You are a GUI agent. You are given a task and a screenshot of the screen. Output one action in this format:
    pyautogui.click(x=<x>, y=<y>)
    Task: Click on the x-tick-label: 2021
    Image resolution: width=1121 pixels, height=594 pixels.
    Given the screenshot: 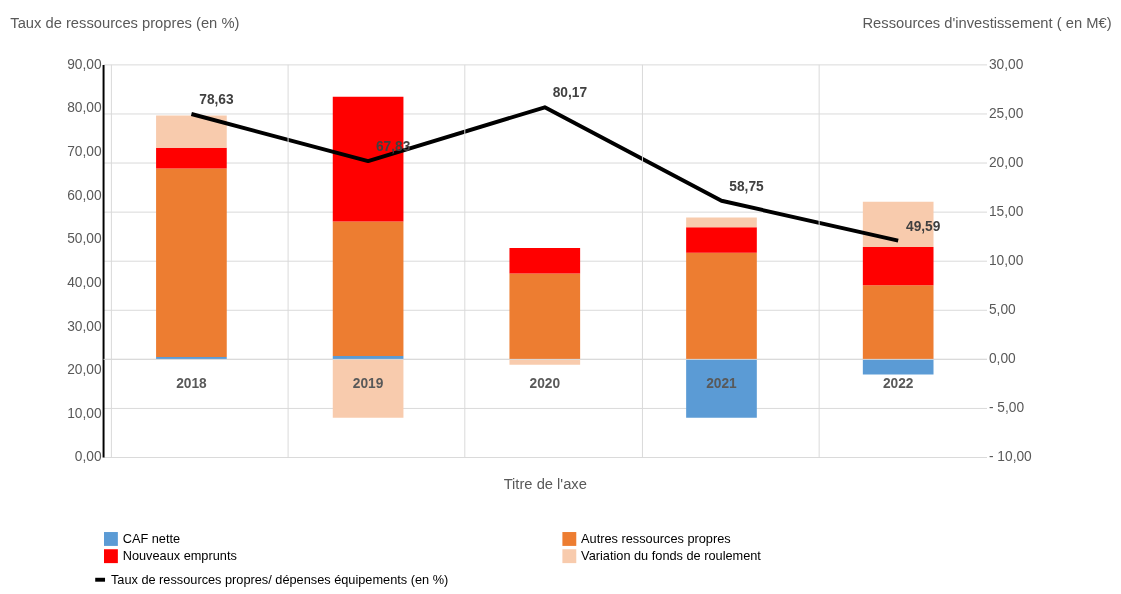 What is the action you would take?
    pyautogui.click(x=722, y=383)
    